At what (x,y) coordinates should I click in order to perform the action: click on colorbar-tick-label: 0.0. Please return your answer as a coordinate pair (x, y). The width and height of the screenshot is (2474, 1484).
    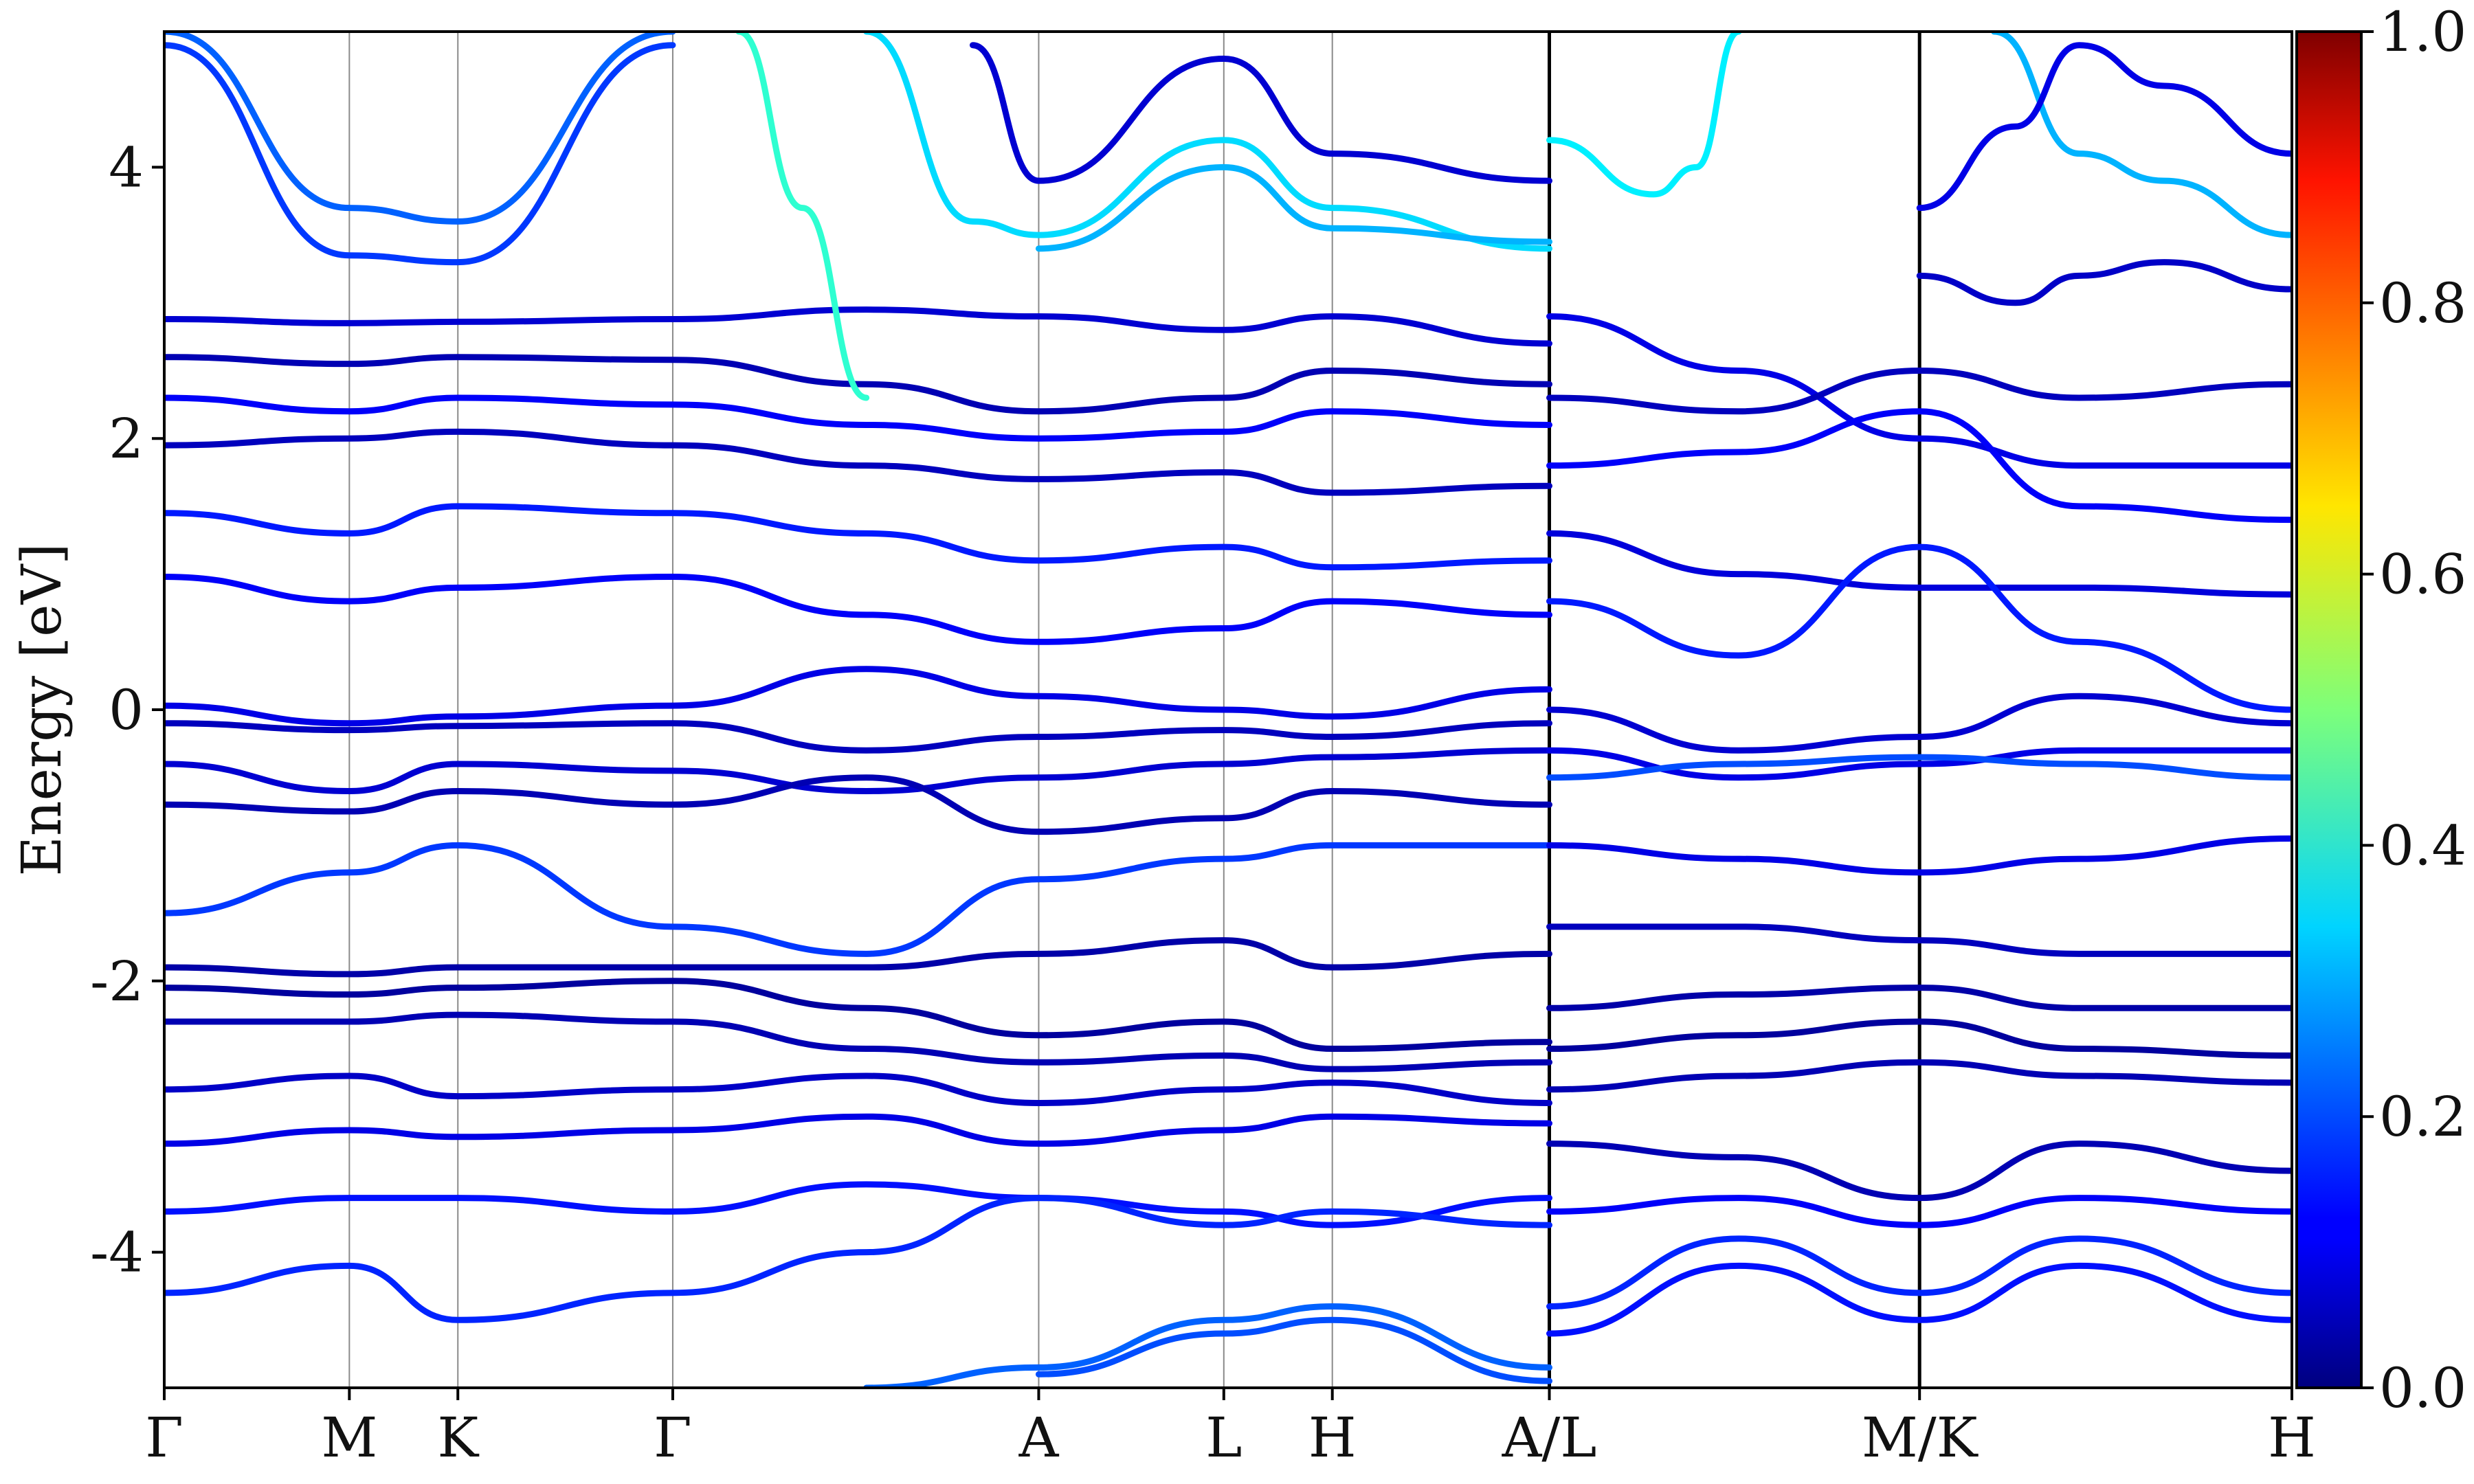
    Looking at the image, I should click on (2422, 1388).